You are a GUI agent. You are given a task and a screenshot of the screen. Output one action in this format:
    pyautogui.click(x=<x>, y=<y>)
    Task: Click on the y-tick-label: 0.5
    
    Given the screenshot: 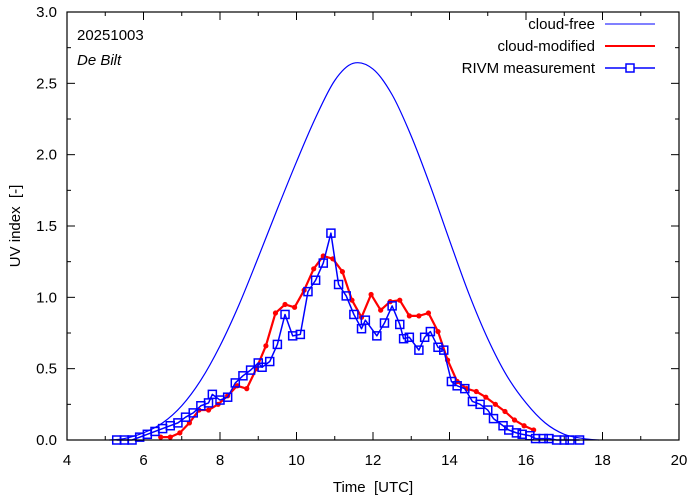 What is the action you would take?
    pyautogui.click(x=46, y=369)
    